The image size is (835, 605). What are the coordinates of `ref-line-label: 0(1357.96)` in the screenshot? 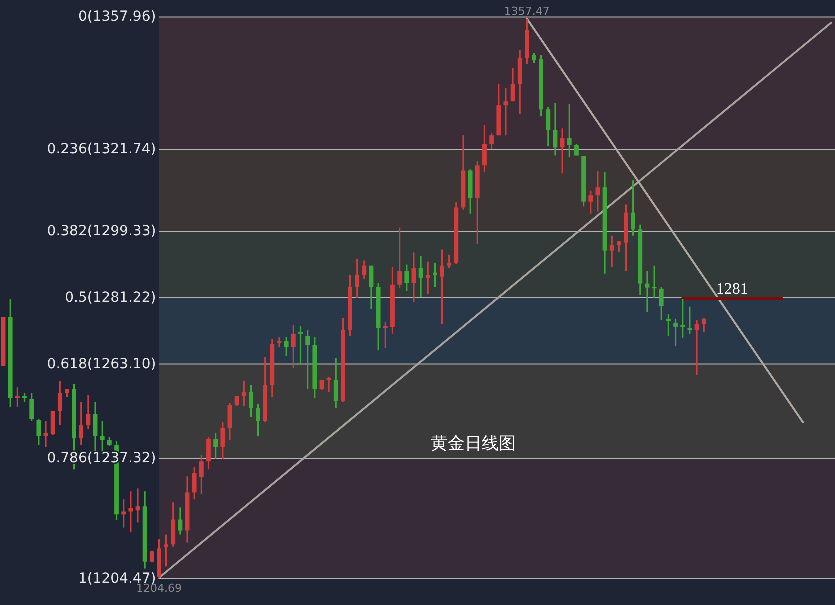 It's located at (117, 17).